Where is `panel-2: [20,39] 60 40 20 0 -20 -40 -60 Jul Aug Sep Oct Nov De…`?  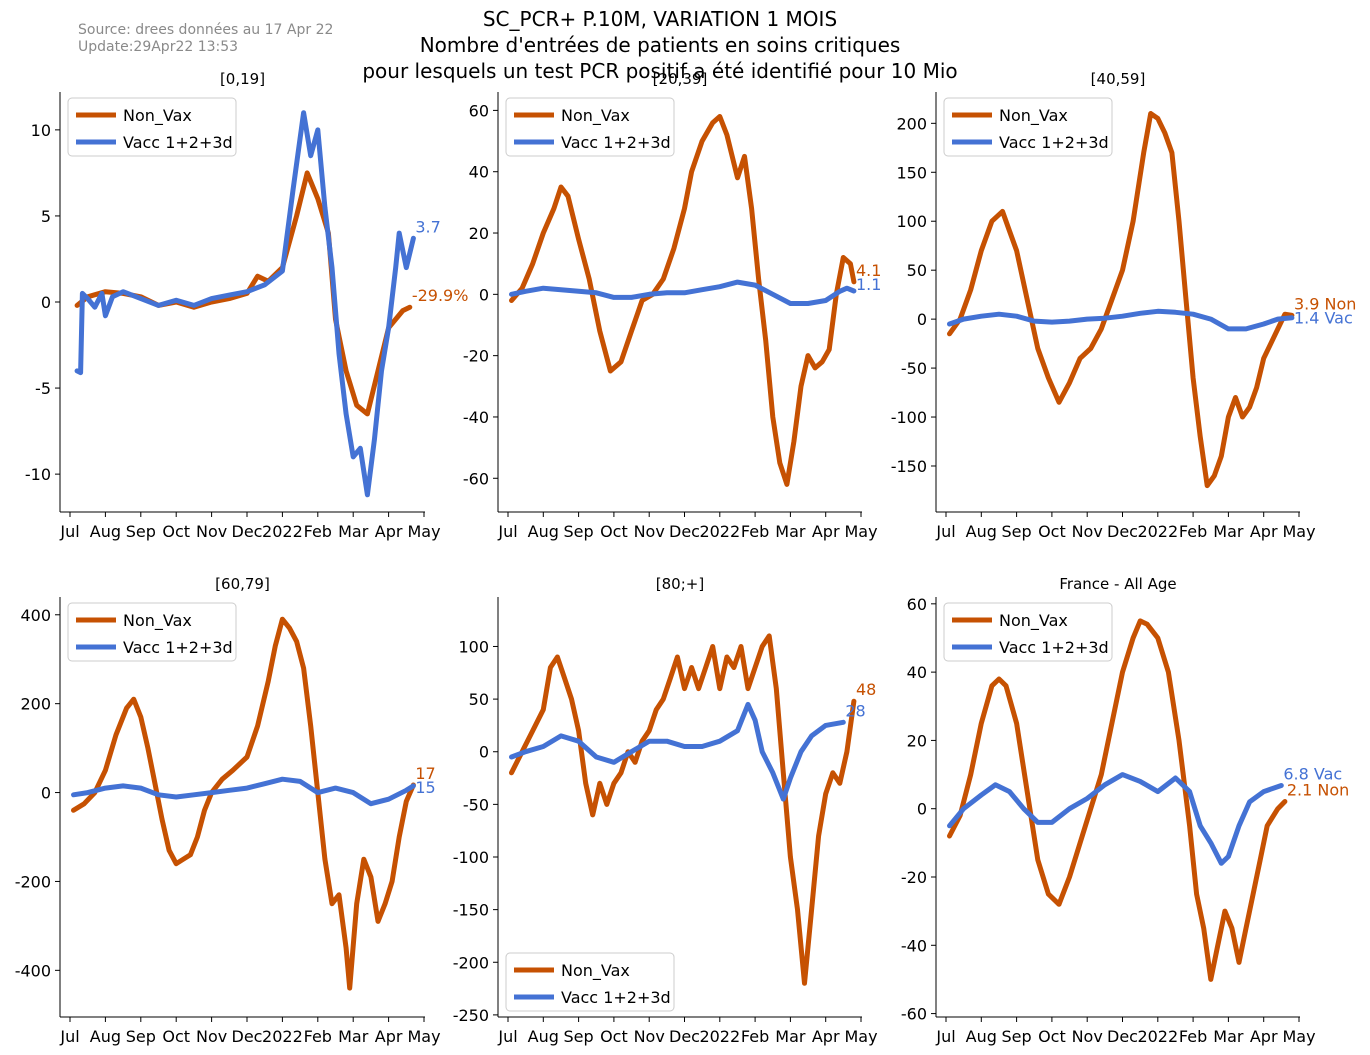
panel-2: [20,39] 60 40 20 0 -20 -40 -60 Jul Aug Sep Oct Nov De… is located at coordinates (672, 305).